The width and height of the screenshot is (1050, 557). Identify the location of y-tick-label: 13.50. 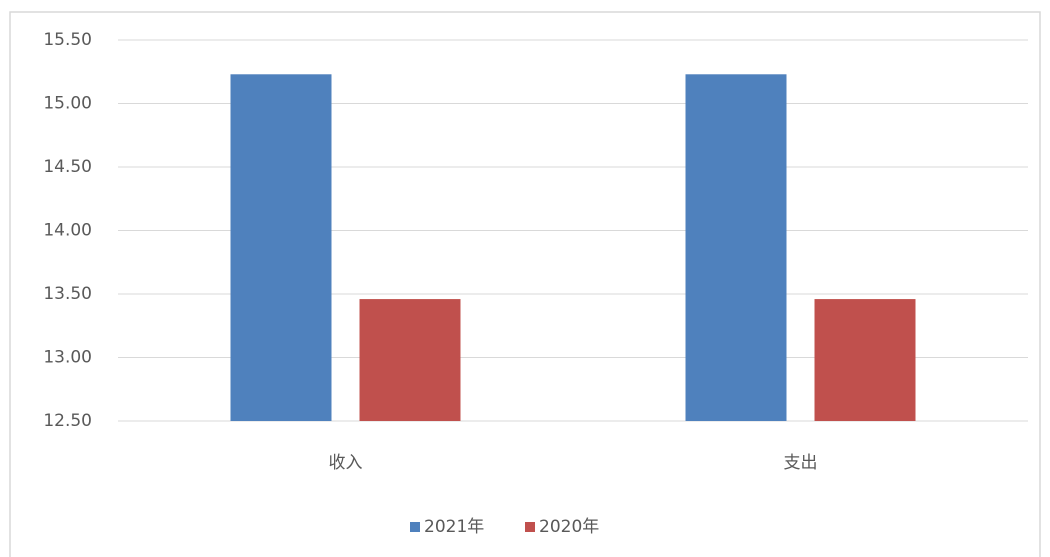
(67, 294).